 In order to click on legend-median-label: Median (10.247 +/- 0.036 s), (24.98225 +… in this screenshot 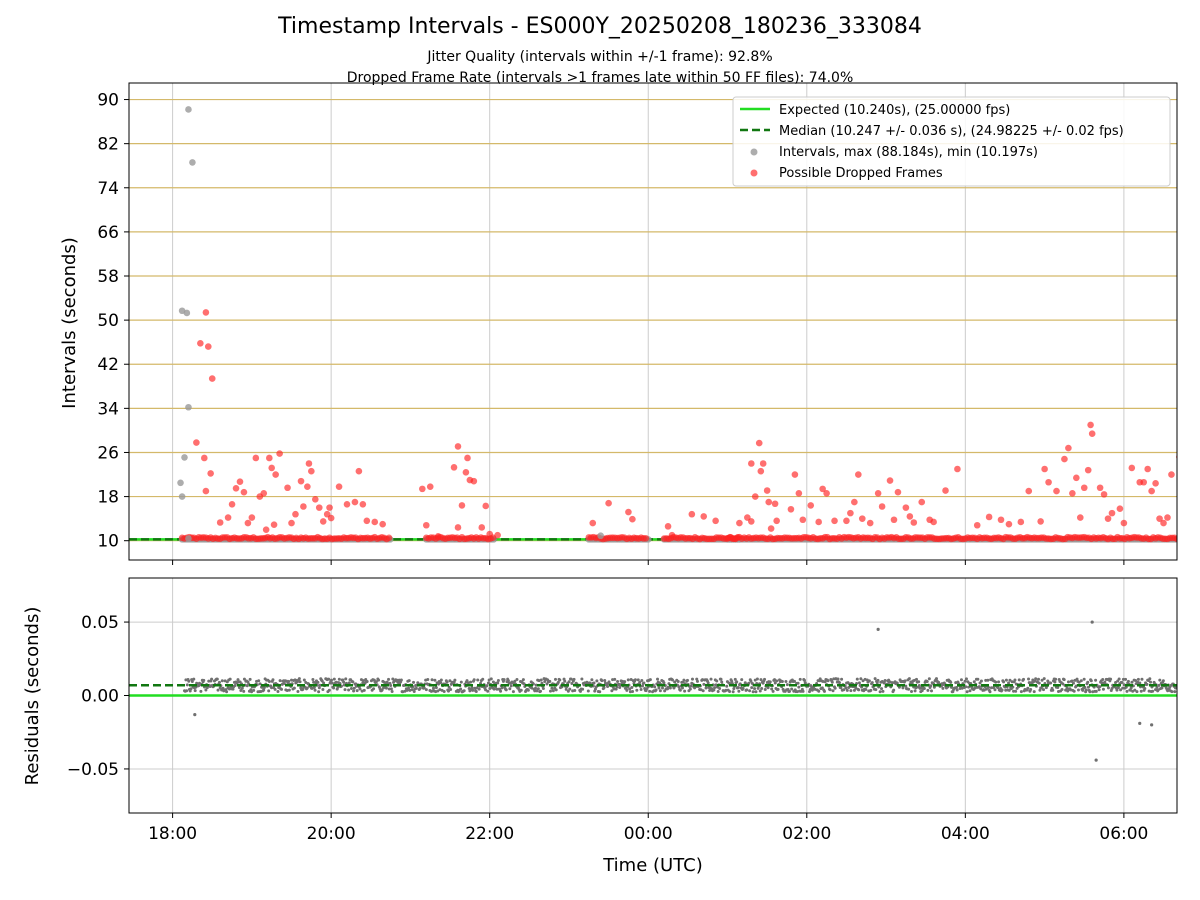, I will do `click(951, 131)`.